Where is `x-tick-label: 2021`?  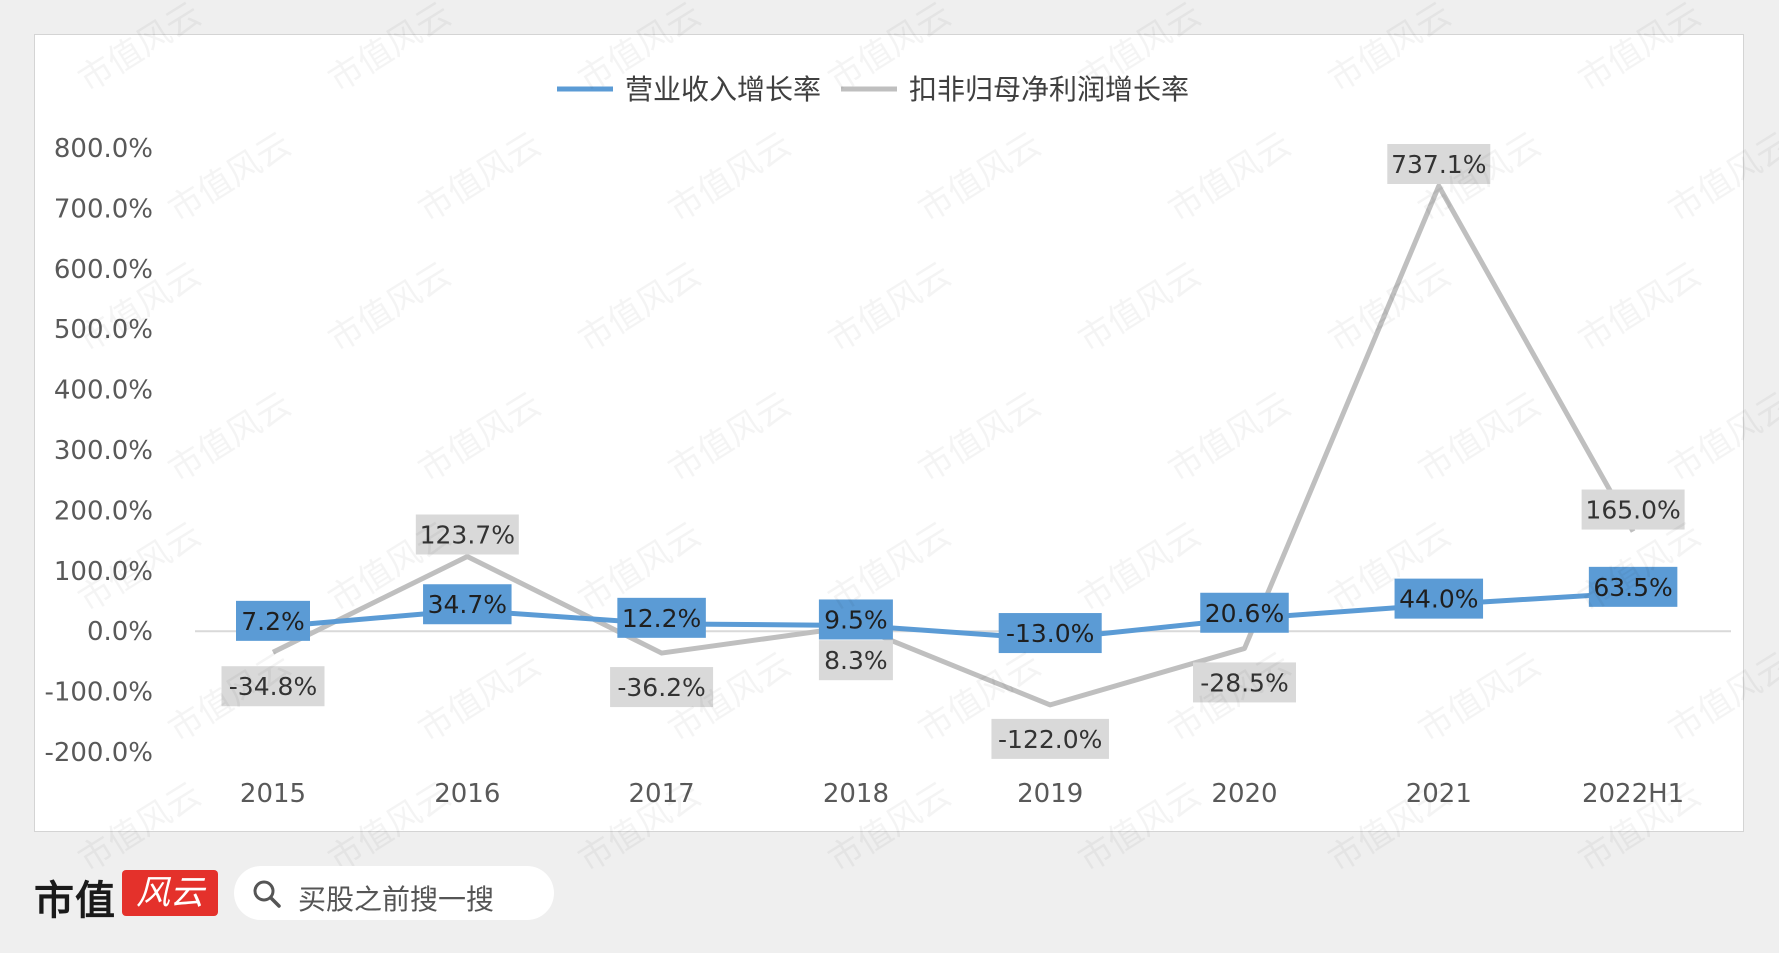 x-tick-label: 2021 is located at coordinates (1439, 794).